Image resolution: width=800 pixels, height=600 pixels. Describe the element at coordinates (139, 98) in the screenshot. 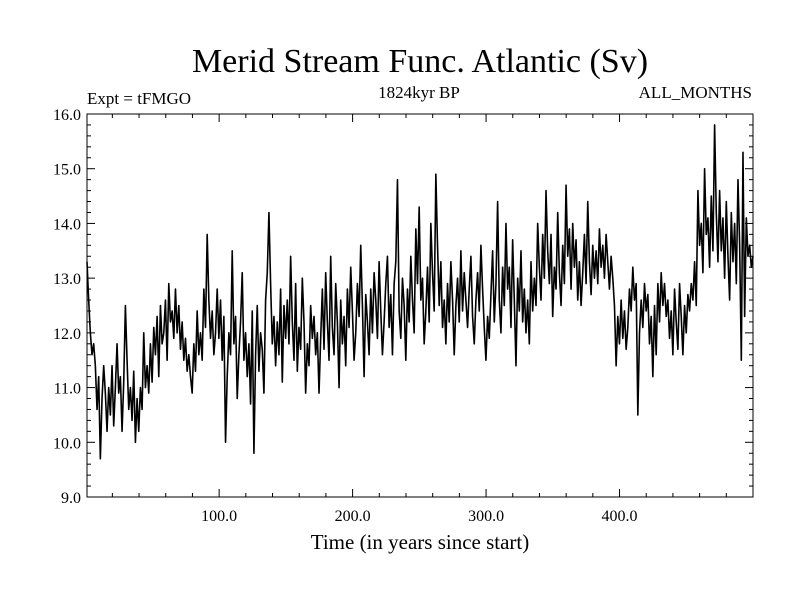

I see `experiment-label: Expt = tFMGO` at that location.